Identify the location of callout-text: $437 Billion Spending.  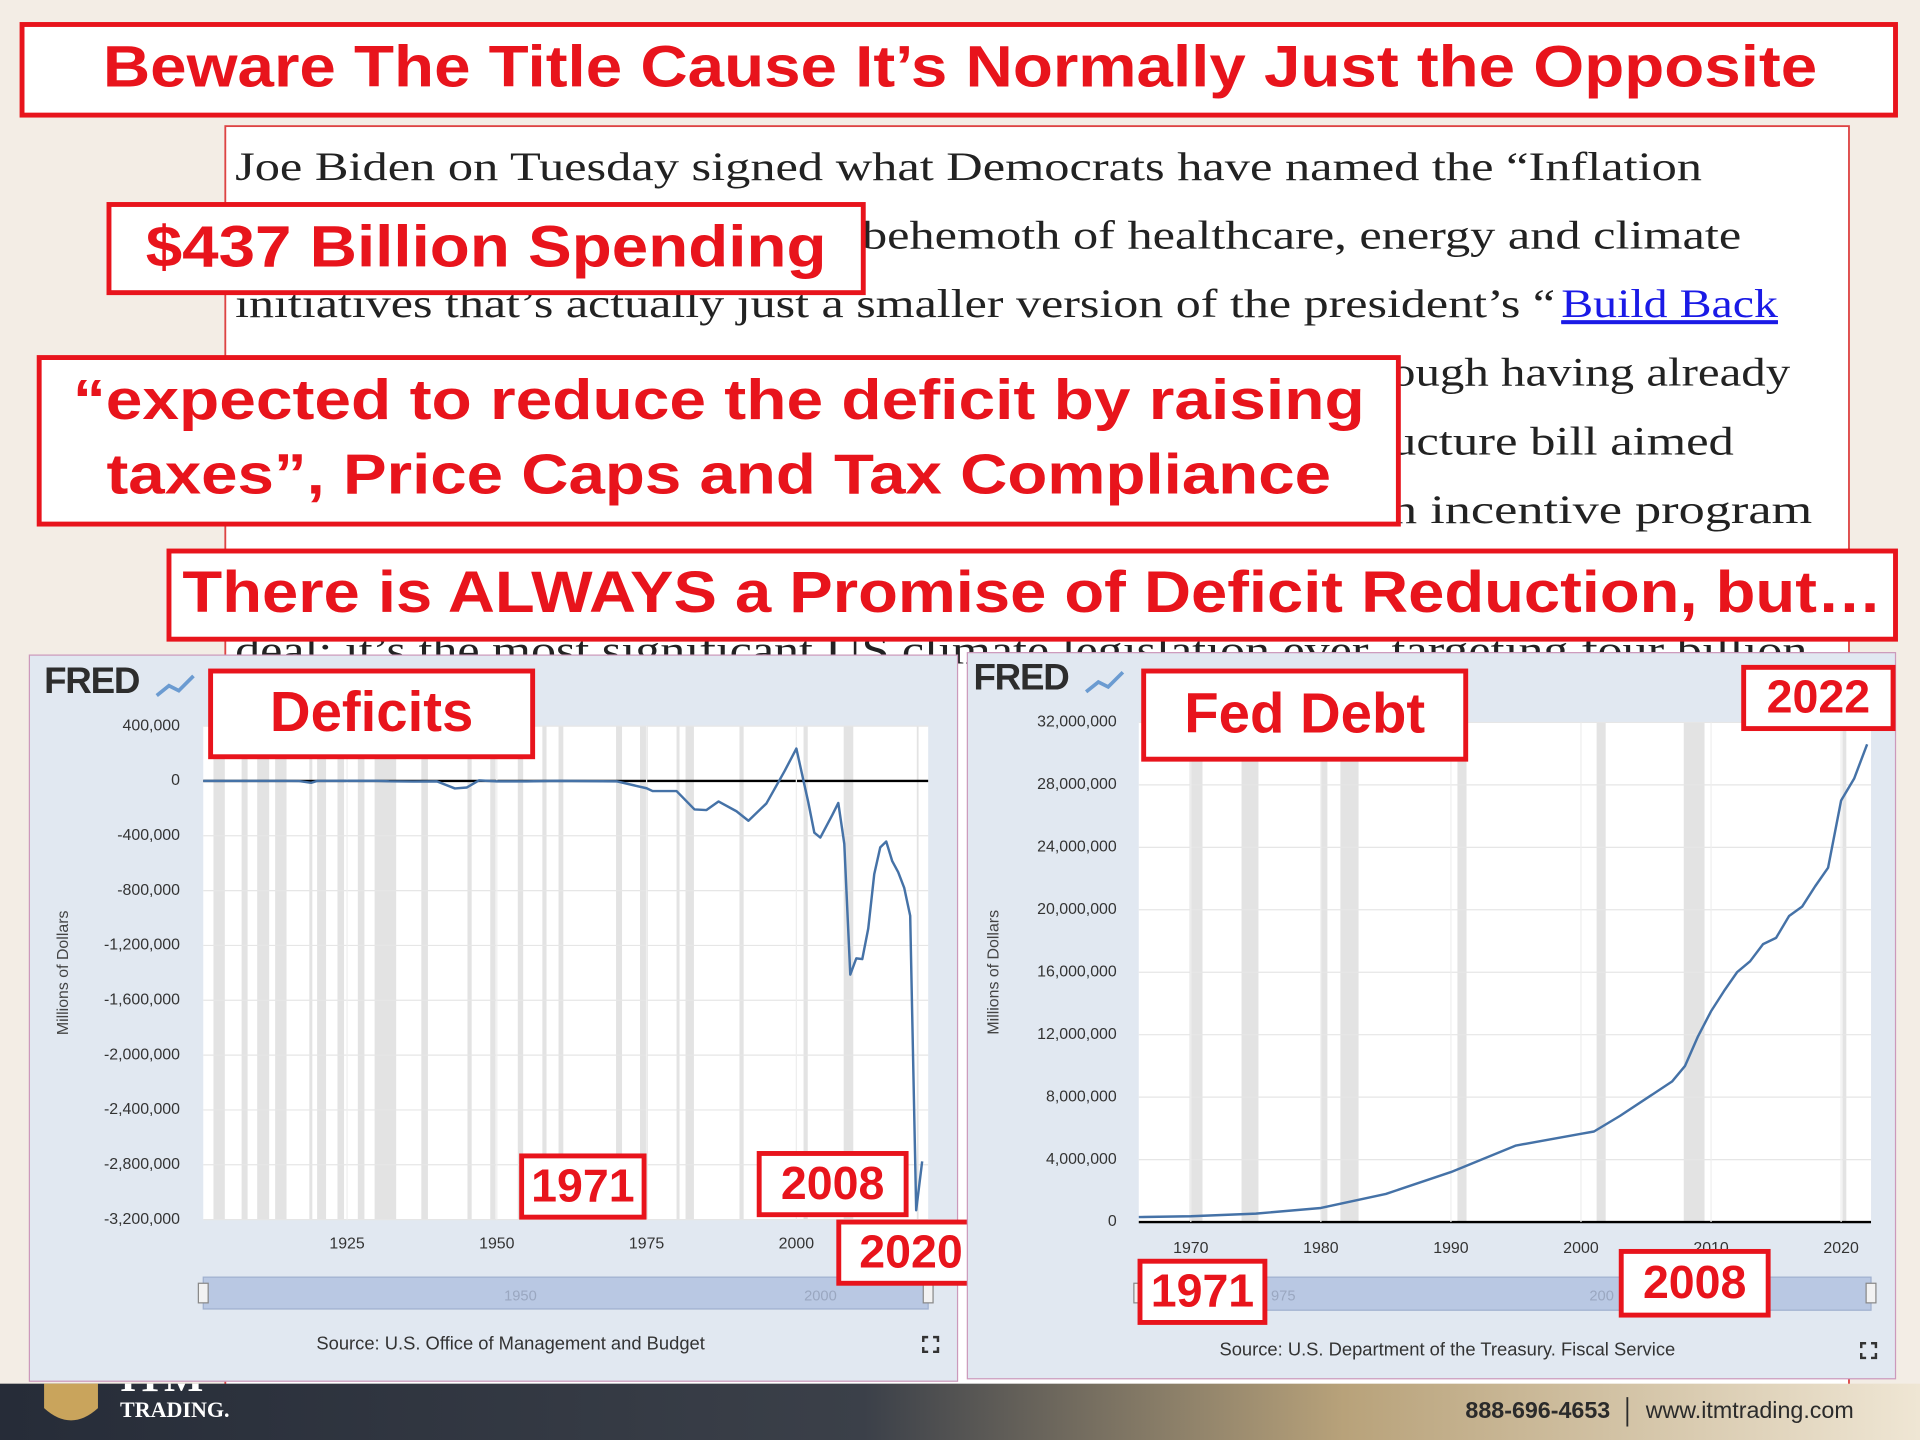
(486, 247).